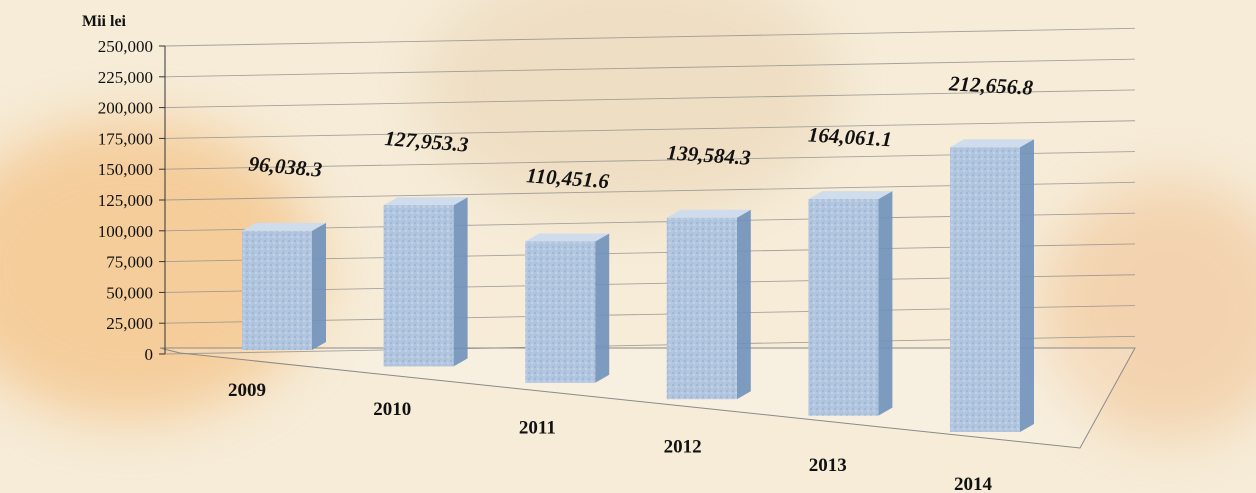  Describe the element at coordinates (104, 21) in the screenshot. I see `y-axis-unit-label: Mii lei` at that location.